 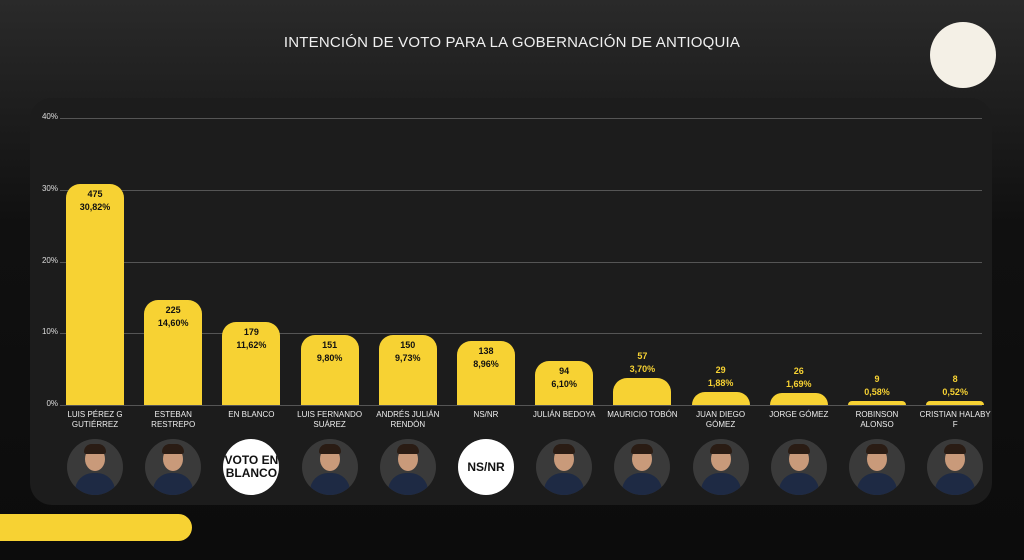 What do you see at coordinates (251, 414) in the screenshot?
I see `x-tick-label: EN BLANCO` at bounding box center [251, 414].